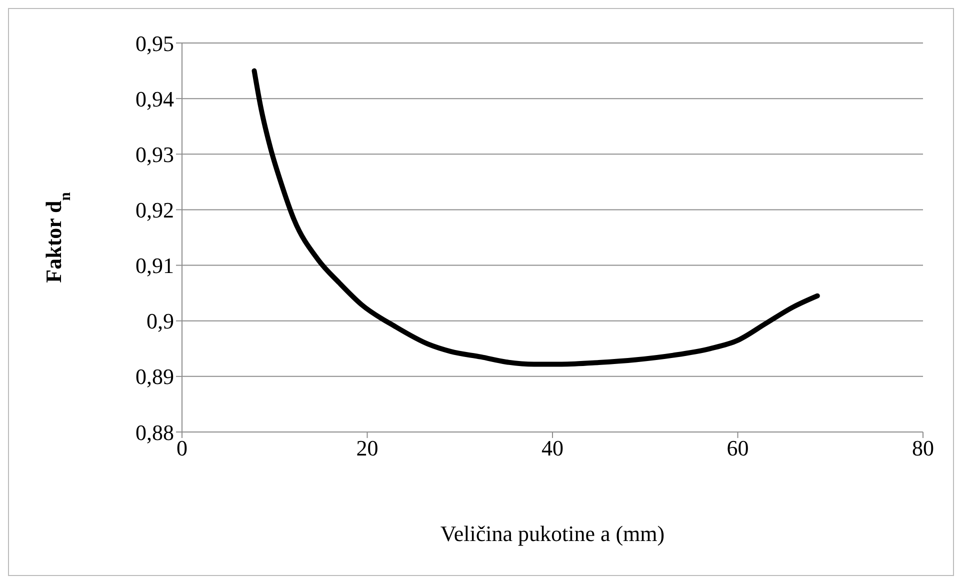 This screenshot has height=580, width=960. Describe the element at coordinates (367, 448) in the screenshot. I see `x-tick-label: 20` at that location.